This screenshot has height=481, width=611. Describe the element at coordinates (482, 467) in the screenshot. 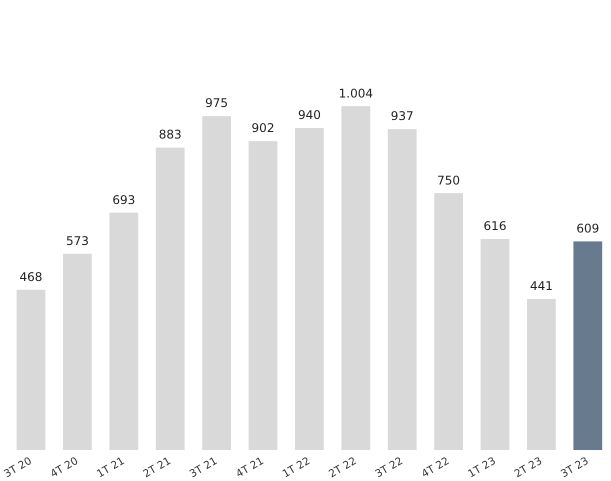

I see `x-tick-label: 1T 23` at that location.